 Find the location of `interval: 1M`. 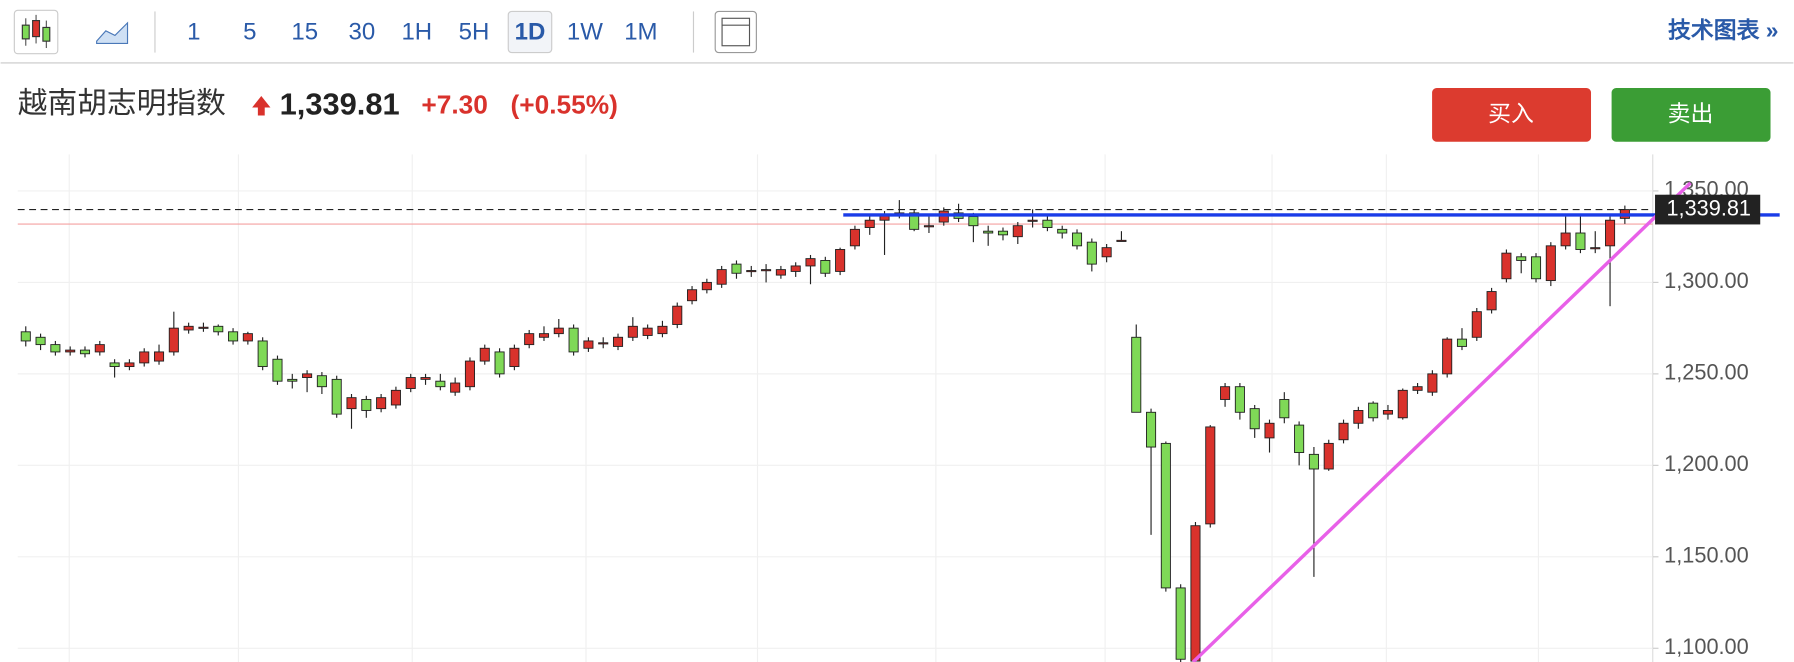

interval: 1M is located at coordinates (640, 32).